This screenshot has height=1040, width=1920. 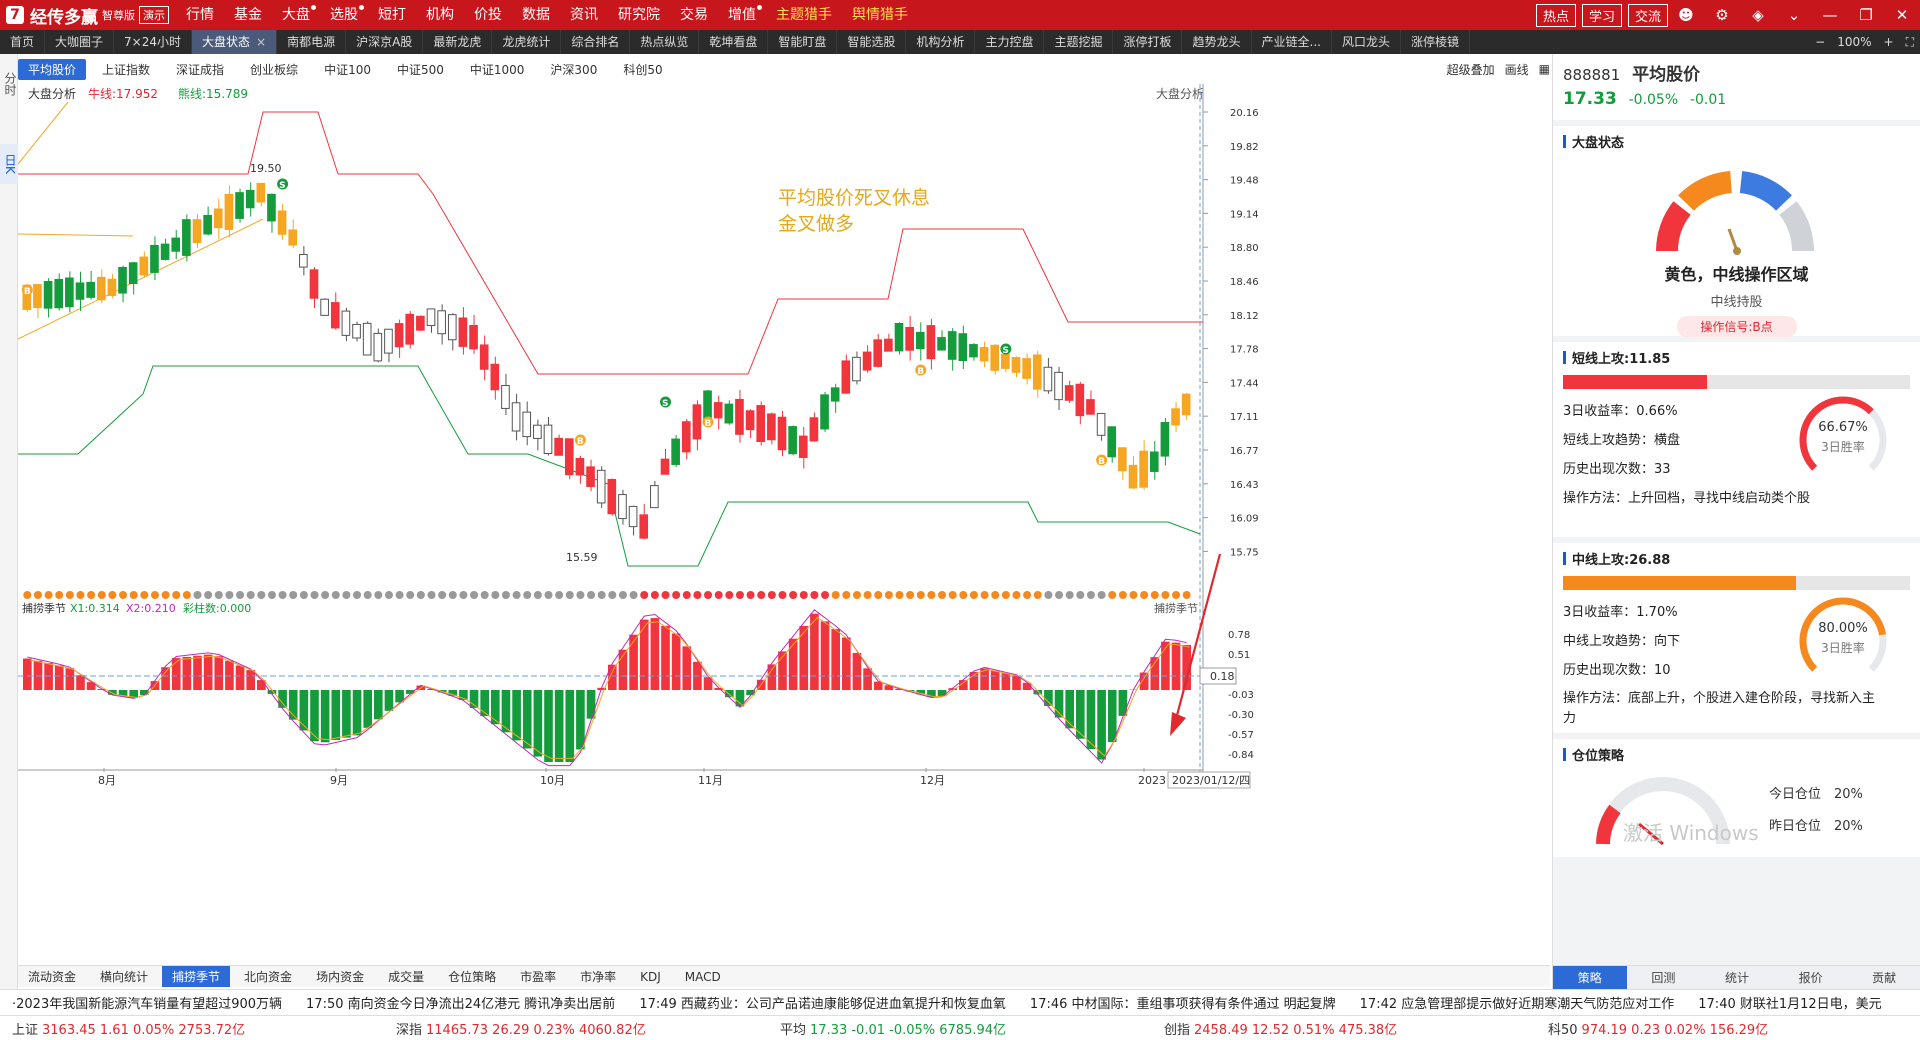 I want to click on index-tab-1: 上证指数, so click(x=126, y=69).